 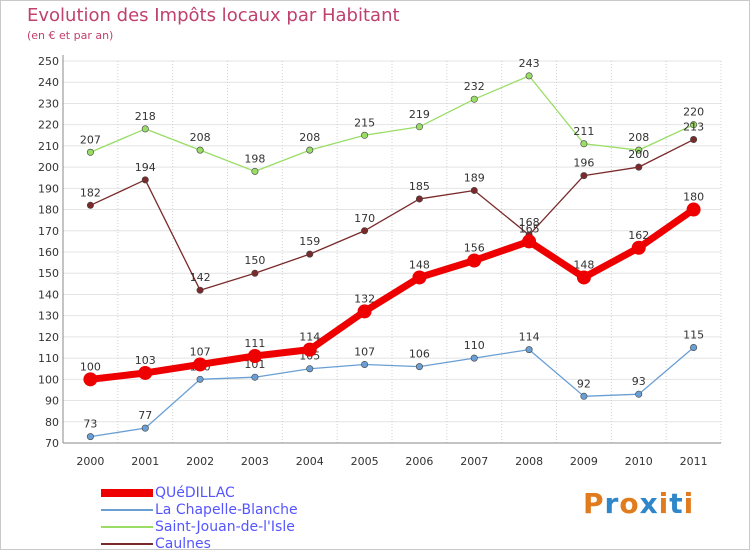 What do you see at coordinates (255, 461) in the screenshot?
I see `x-tick-label: 2003` at bounding box center [255, 461].